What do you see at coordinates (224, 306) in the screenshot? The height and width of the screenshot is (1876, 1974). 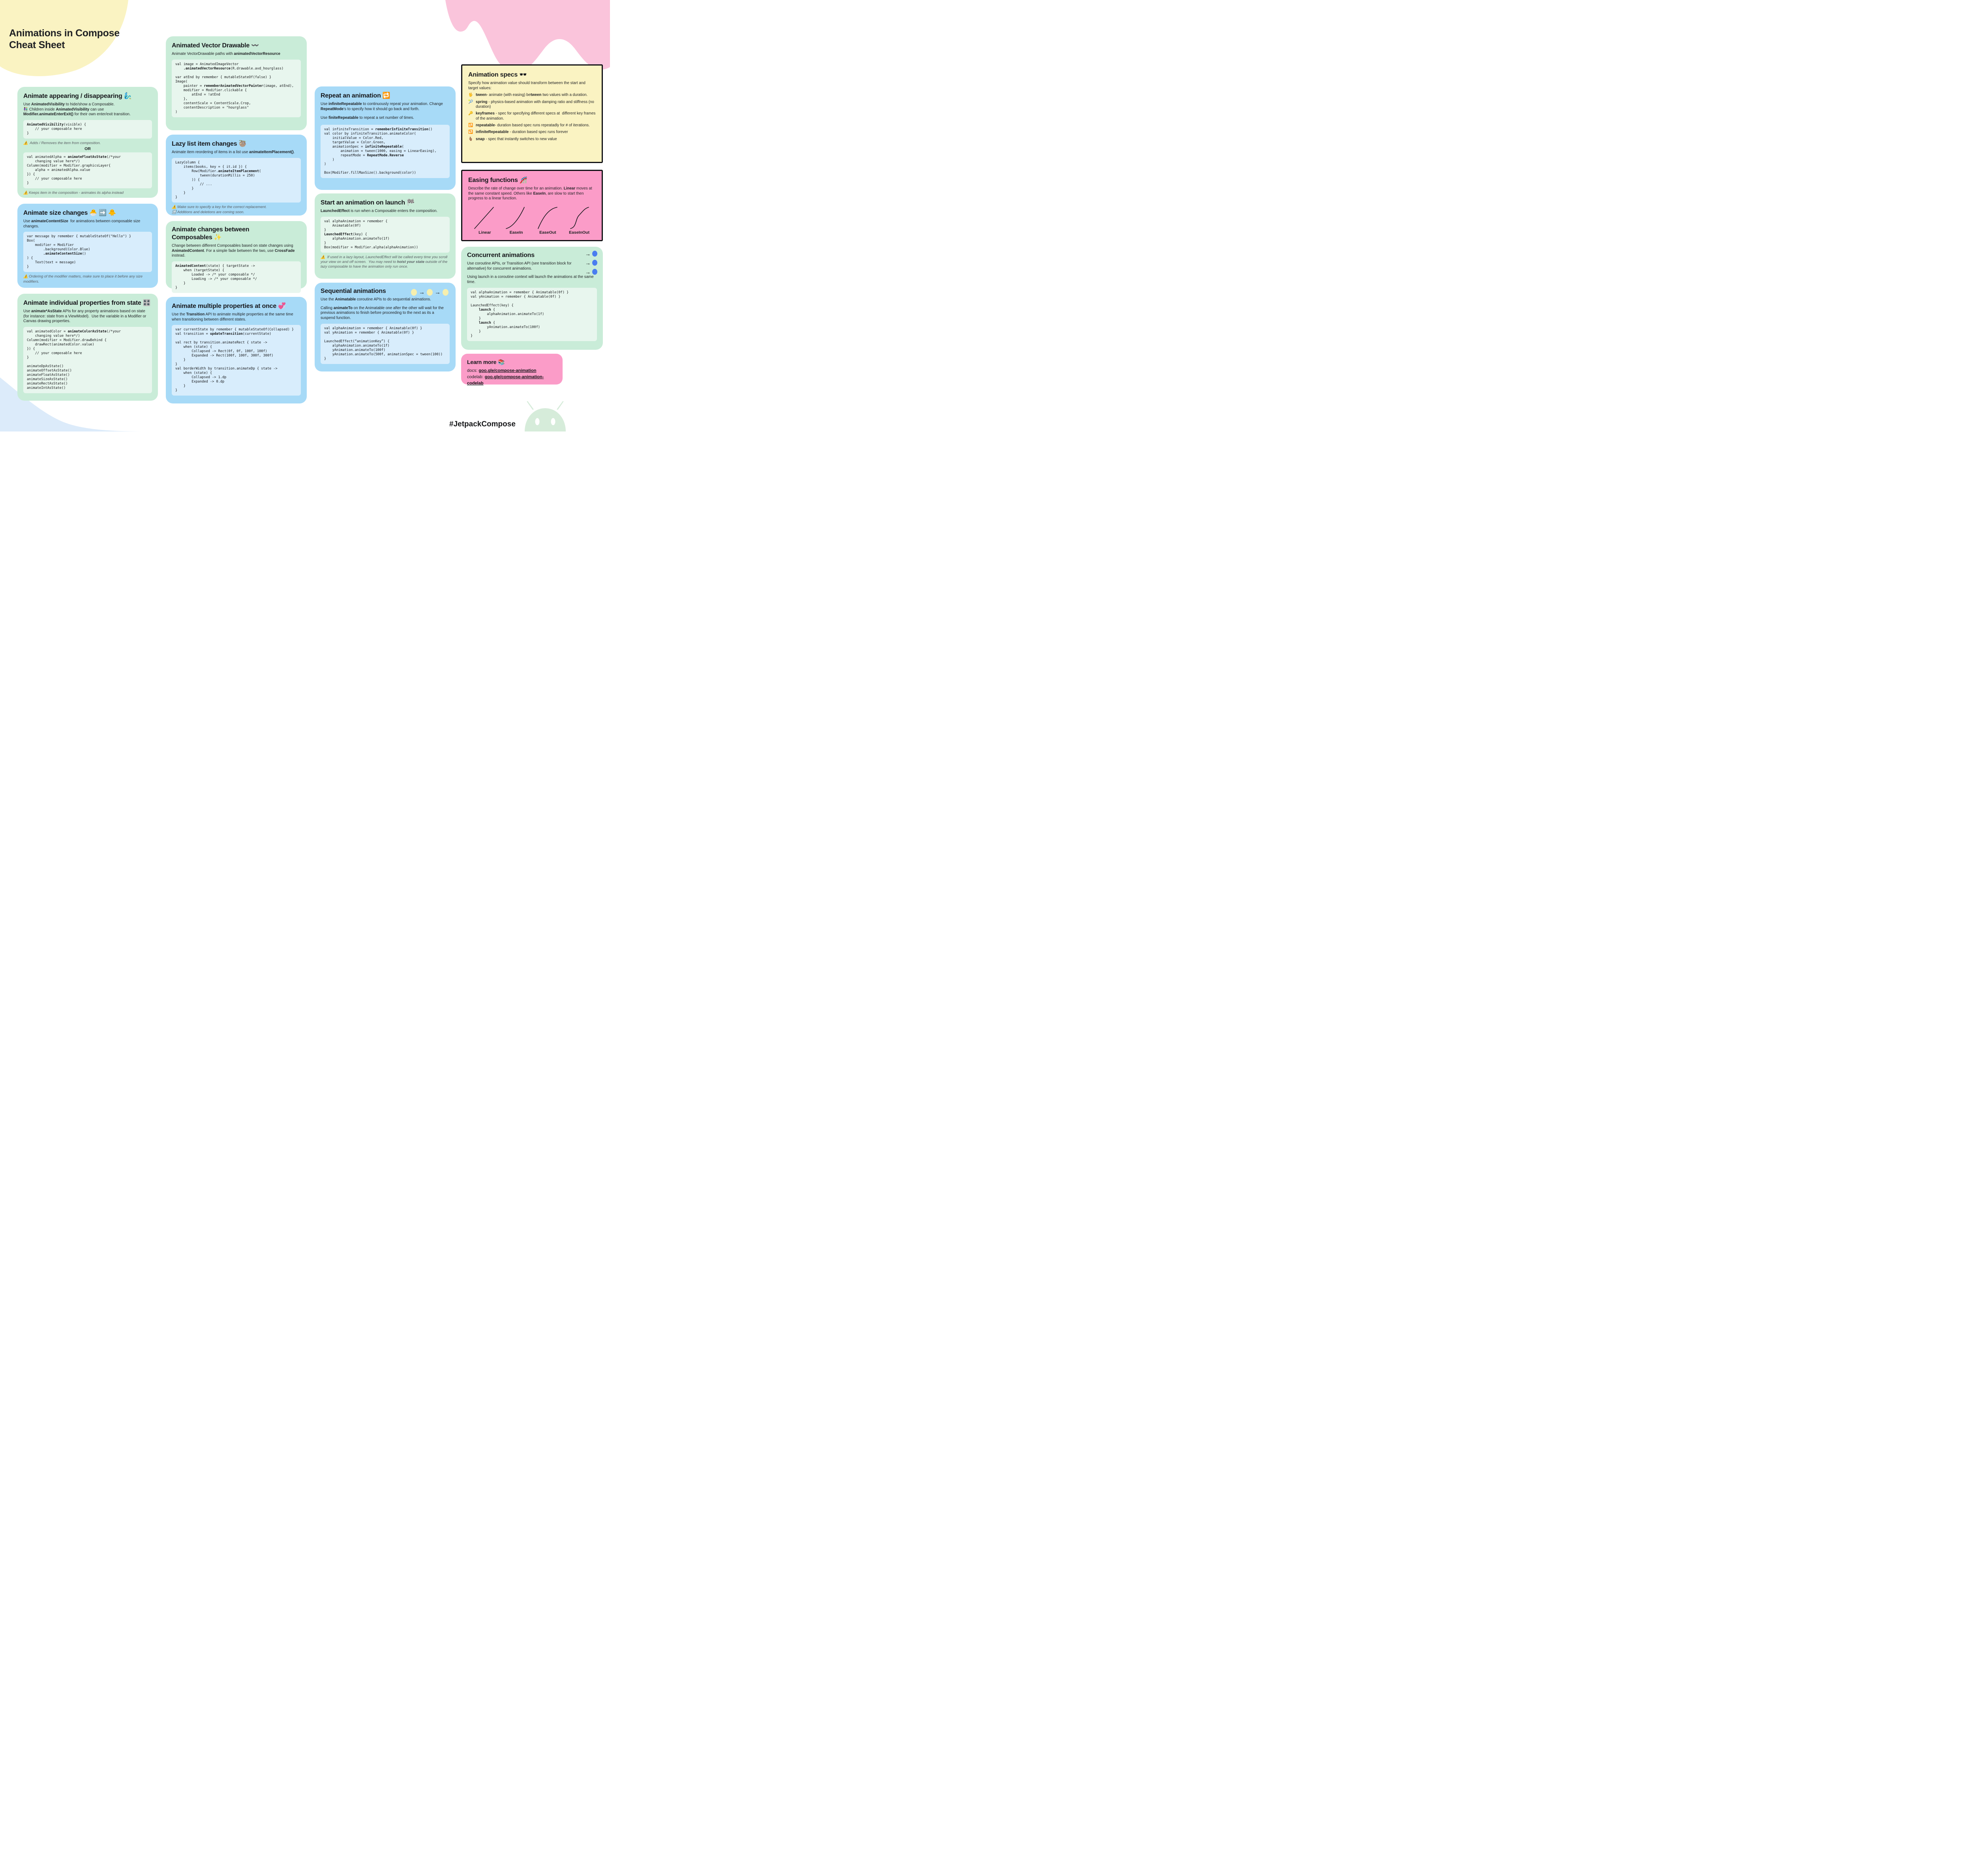 I see `card-title: Animate multiple properties at once` at bounding box center [224, 306].